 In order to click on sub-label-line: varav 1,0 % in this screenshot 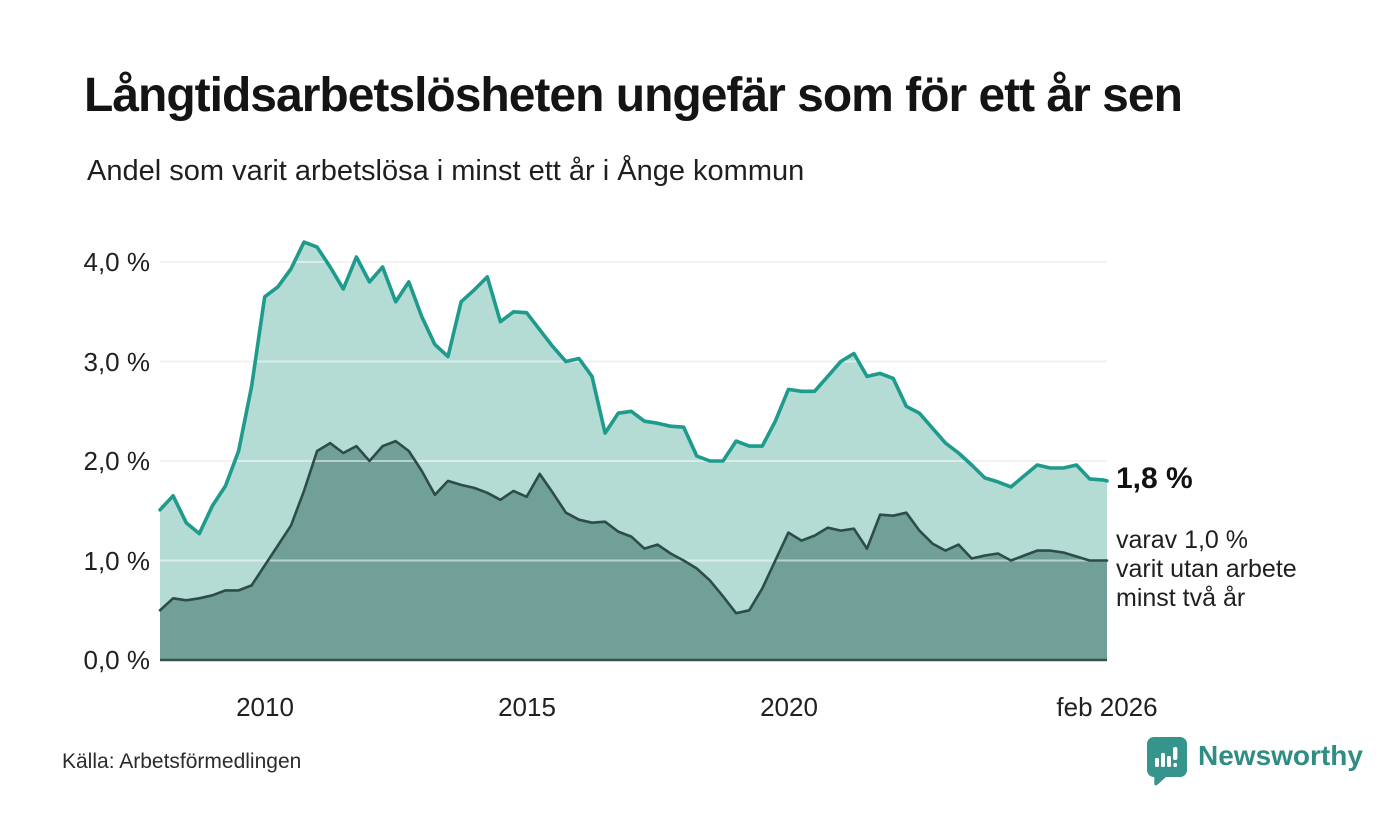, I will do `click(1182, 540)`.